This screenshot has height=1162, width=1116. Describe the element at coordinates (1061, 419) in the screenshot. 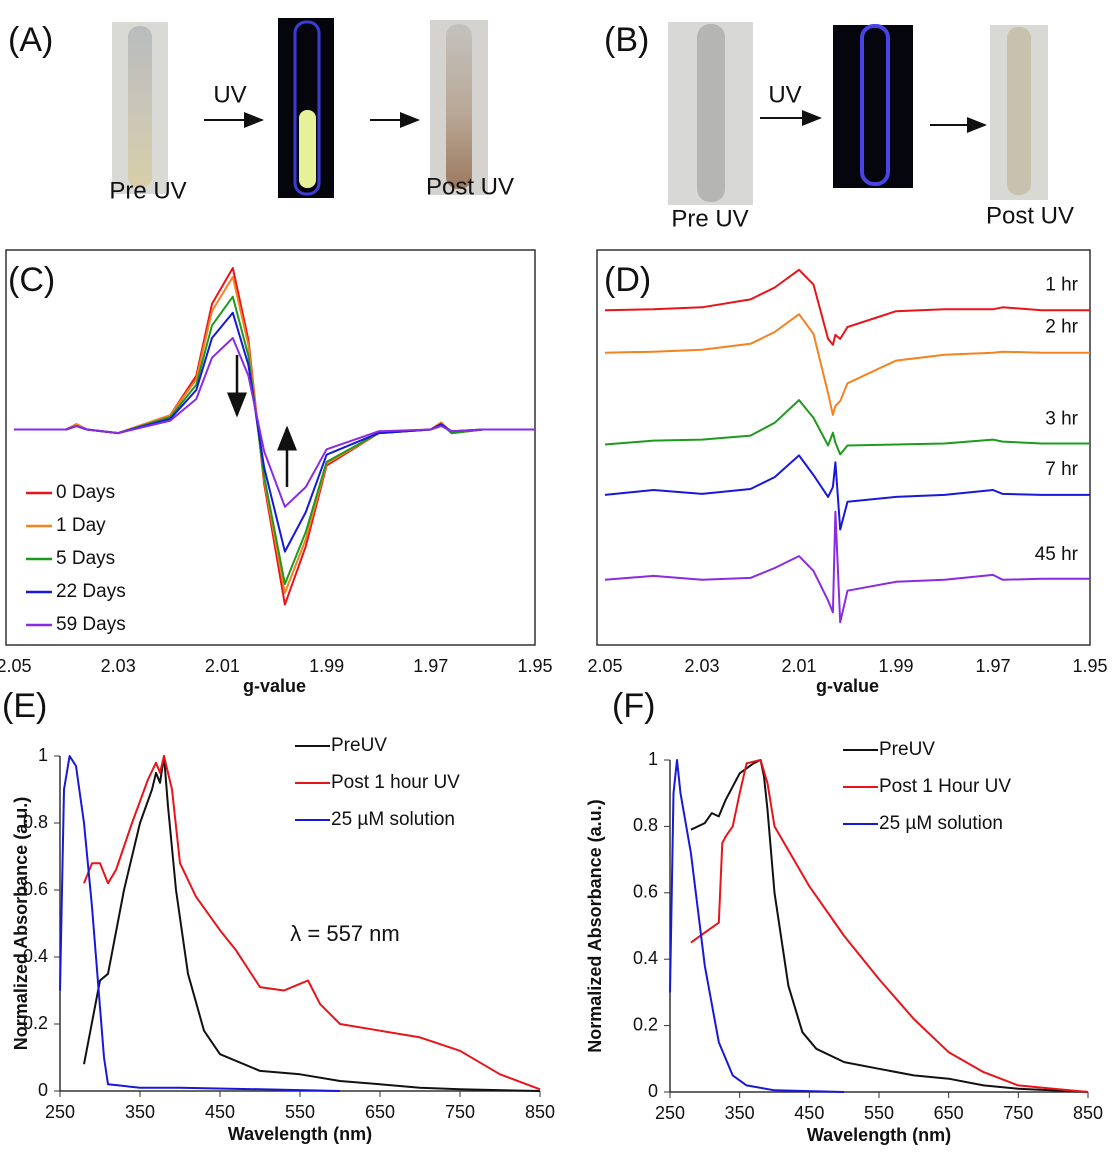

I see `series-label: 3 hr` at that location.